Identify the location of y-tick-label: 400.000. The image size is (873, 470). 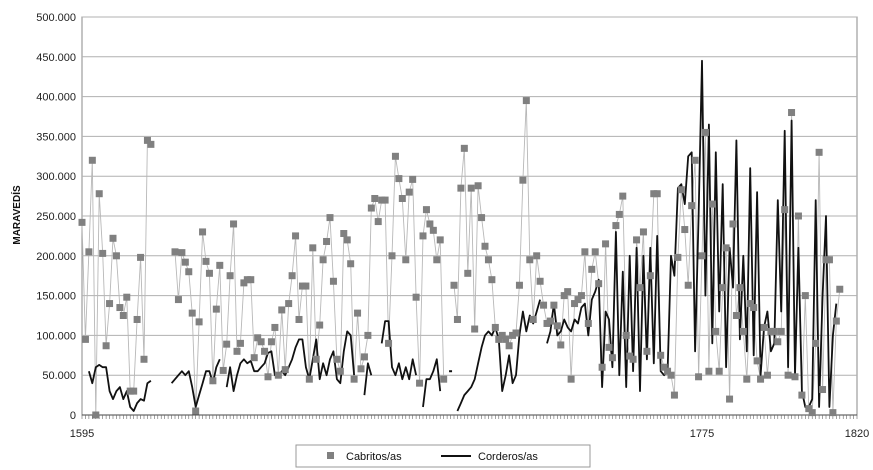
(56, 98).